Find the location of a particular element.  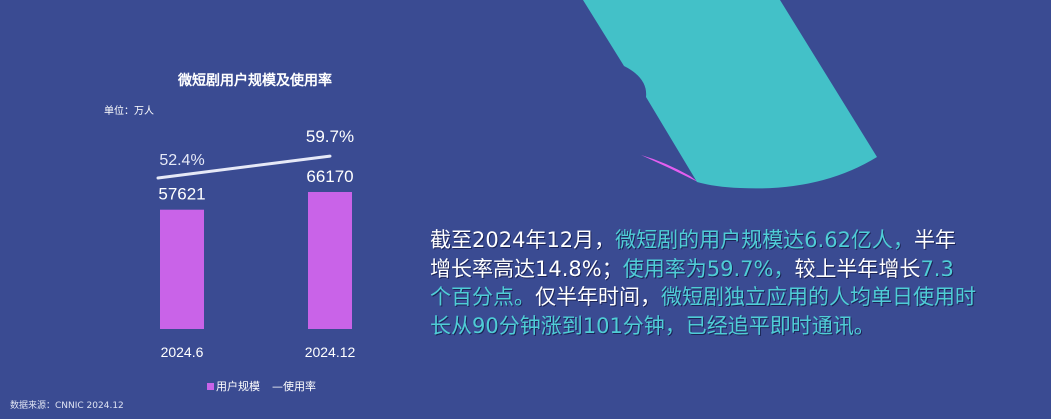

paragraph-segment: 微短剧的用户规模达6.62亿人， is located at coordinates (764, 240).